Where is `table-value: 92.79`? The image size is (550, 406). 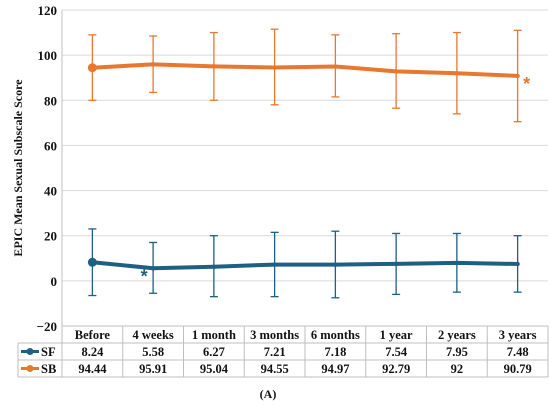 table-value: 92.79 is located at coordinates (396, 369).